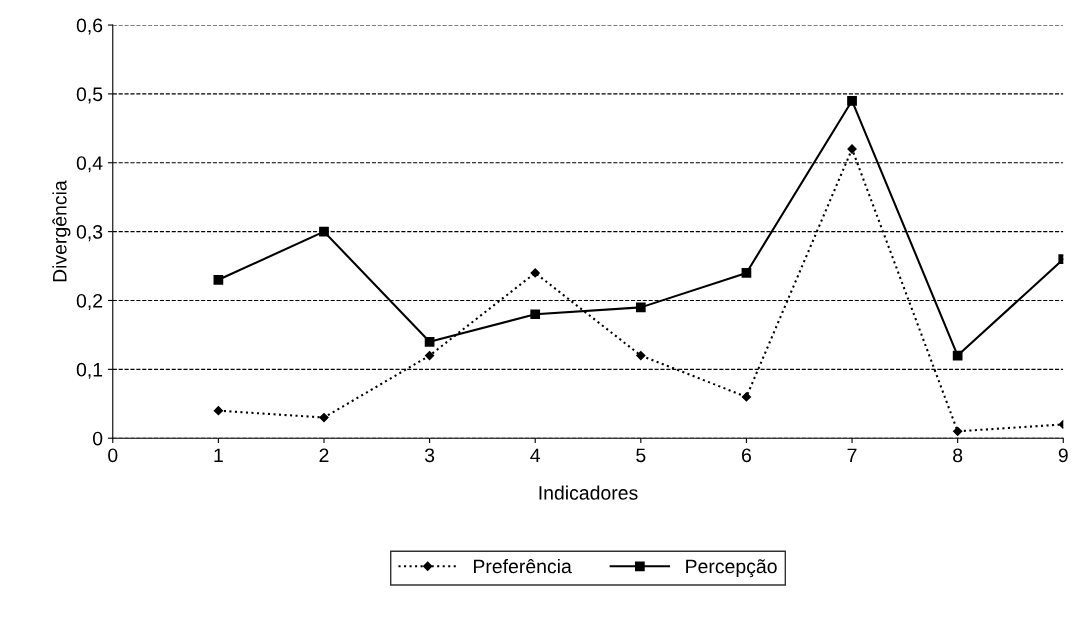  What do you see at coordinates (588, 492) in the screenshot?
I see `x-axis-title: Indicadores` at bounding box center [588, 492].